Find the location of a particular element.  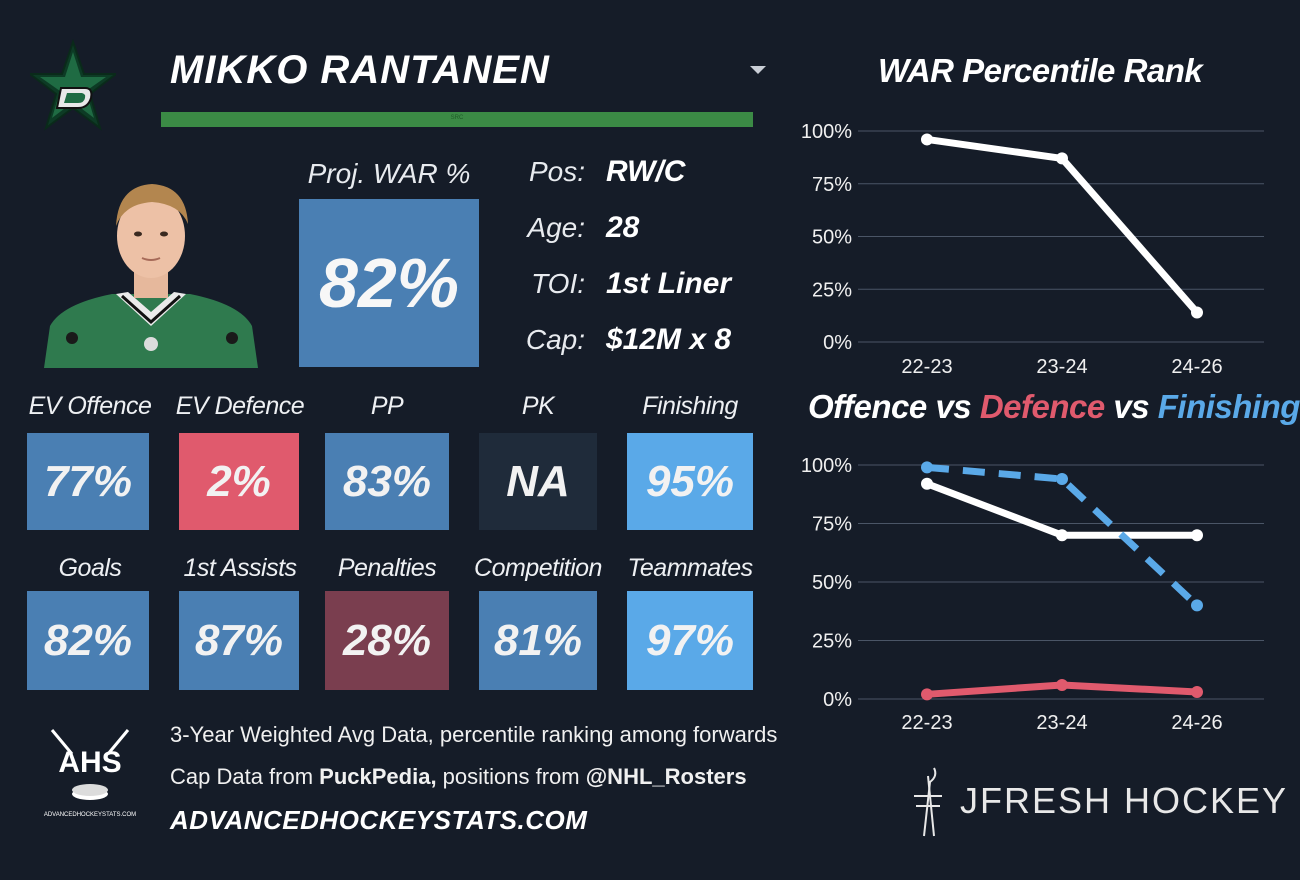

age-value: 28 is located at coordinates (623, 227).